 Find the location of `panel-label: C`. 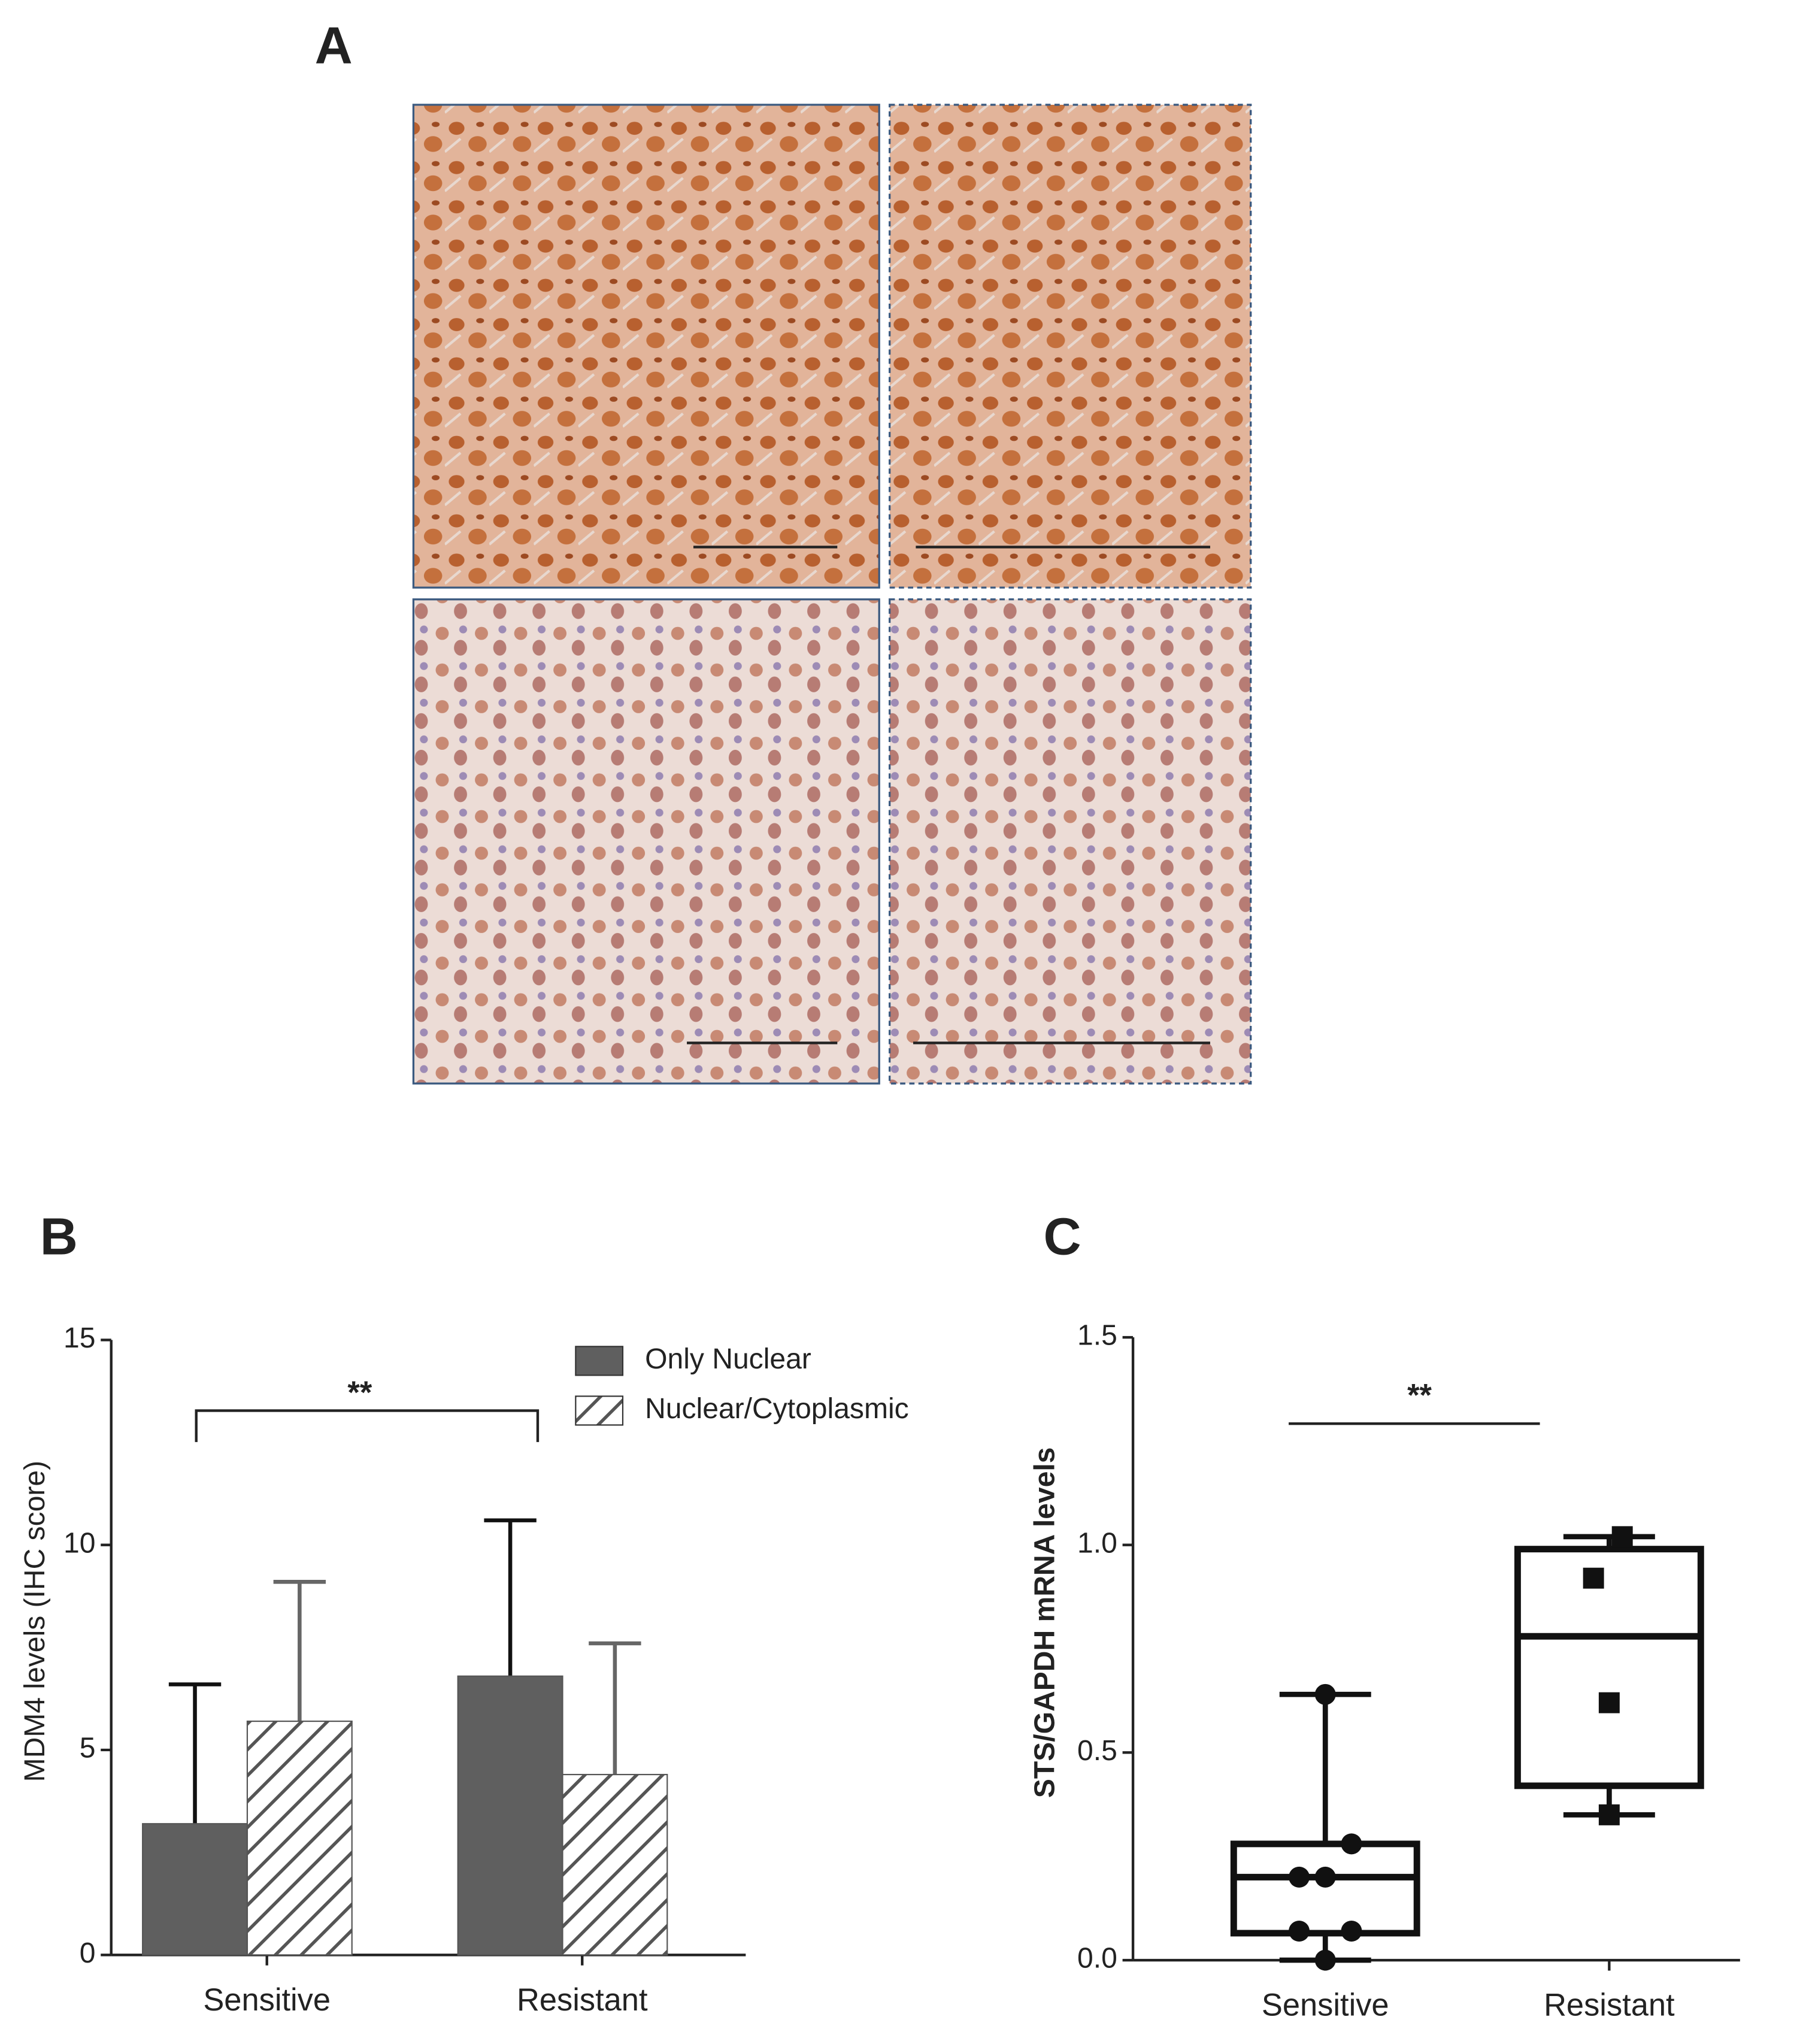

panel-label: C is located at coordinates (1062, 1236).